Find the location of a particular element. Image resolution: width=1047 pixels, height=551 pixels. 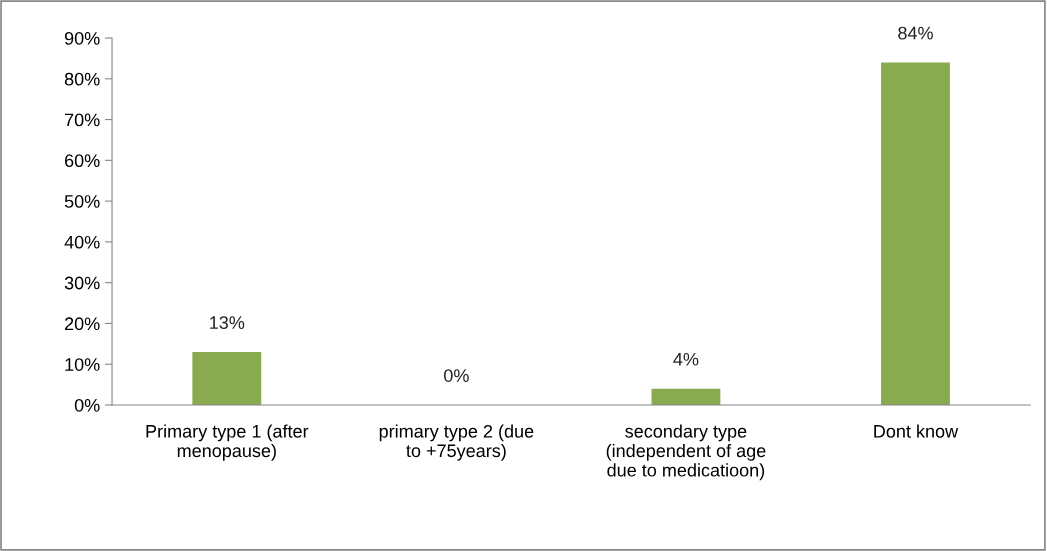

x-tick-label: primary type 2 (due to +75years) is located at coordinates (456, 442).